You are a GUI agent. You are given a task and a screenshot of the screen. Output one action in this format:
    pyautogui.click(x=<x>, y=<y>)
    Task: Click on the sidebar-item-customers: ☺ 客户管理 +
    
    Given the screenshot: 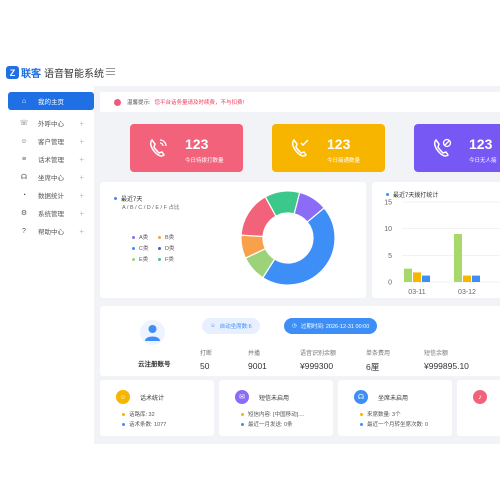 What is the action you would take?
    pyautogui.click(x=51, y=141)
    